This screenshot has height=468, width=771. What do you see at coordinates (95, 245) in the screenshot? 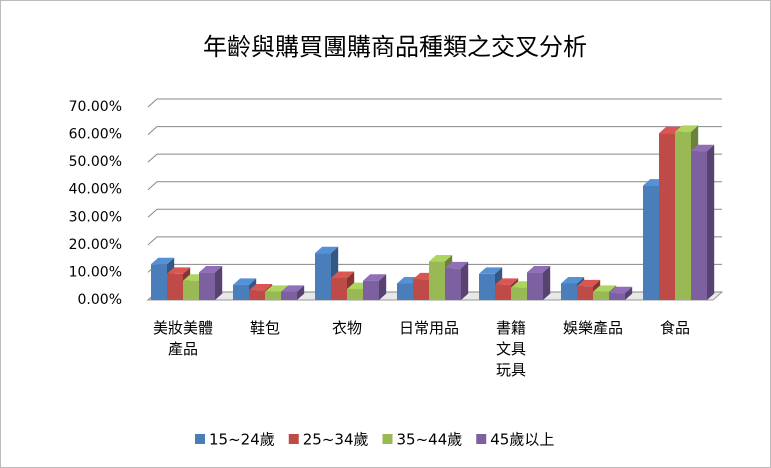
I see `y-tick-label: 20.00%` at bounding box center [95, 245].